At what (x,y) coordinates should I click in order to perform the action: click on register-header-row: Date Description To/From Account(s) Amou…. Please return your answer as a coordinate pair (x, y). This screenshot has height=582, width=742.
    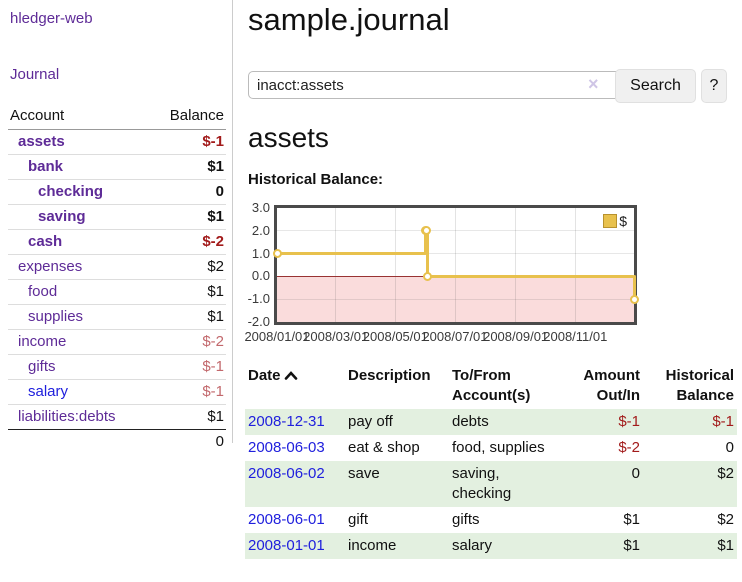
    Looking at the image, I should click on (491, 386).